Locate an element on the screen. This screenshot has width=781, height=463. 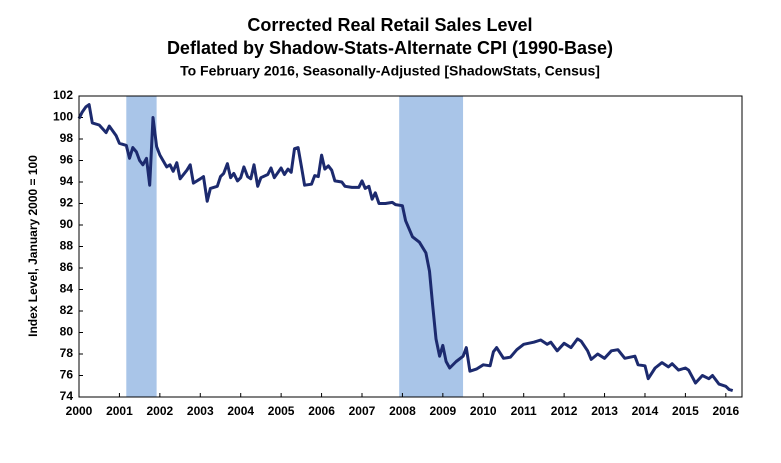
x-tick-label: 2000 is located at coordinates (79, 411).